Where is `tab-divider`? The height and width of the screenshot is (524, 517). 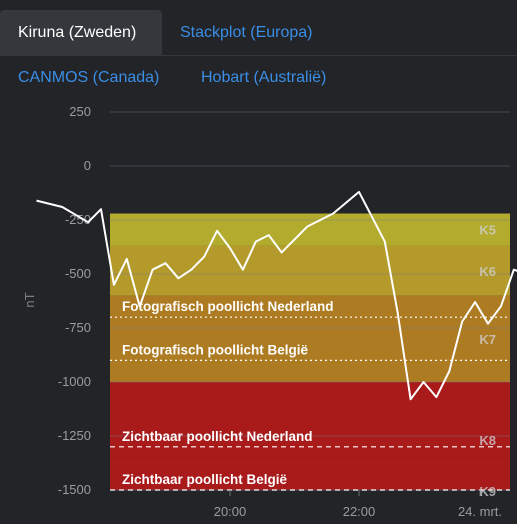 tab-divider is located at coordinates (258, 55).